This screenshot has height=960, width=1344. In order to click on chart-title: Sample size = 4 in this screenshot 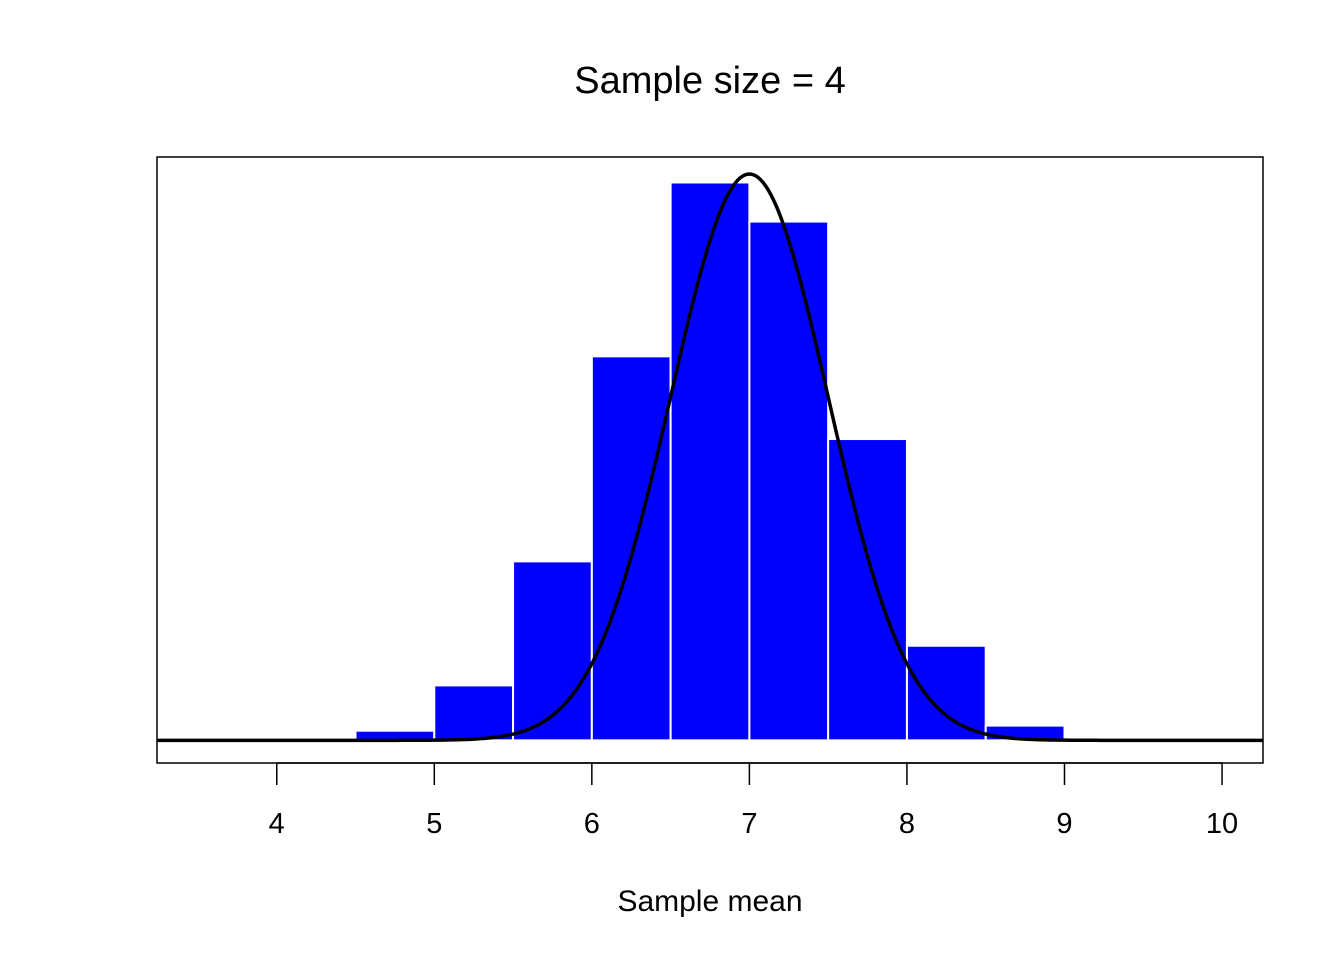, I will do `click(709, 81)`.